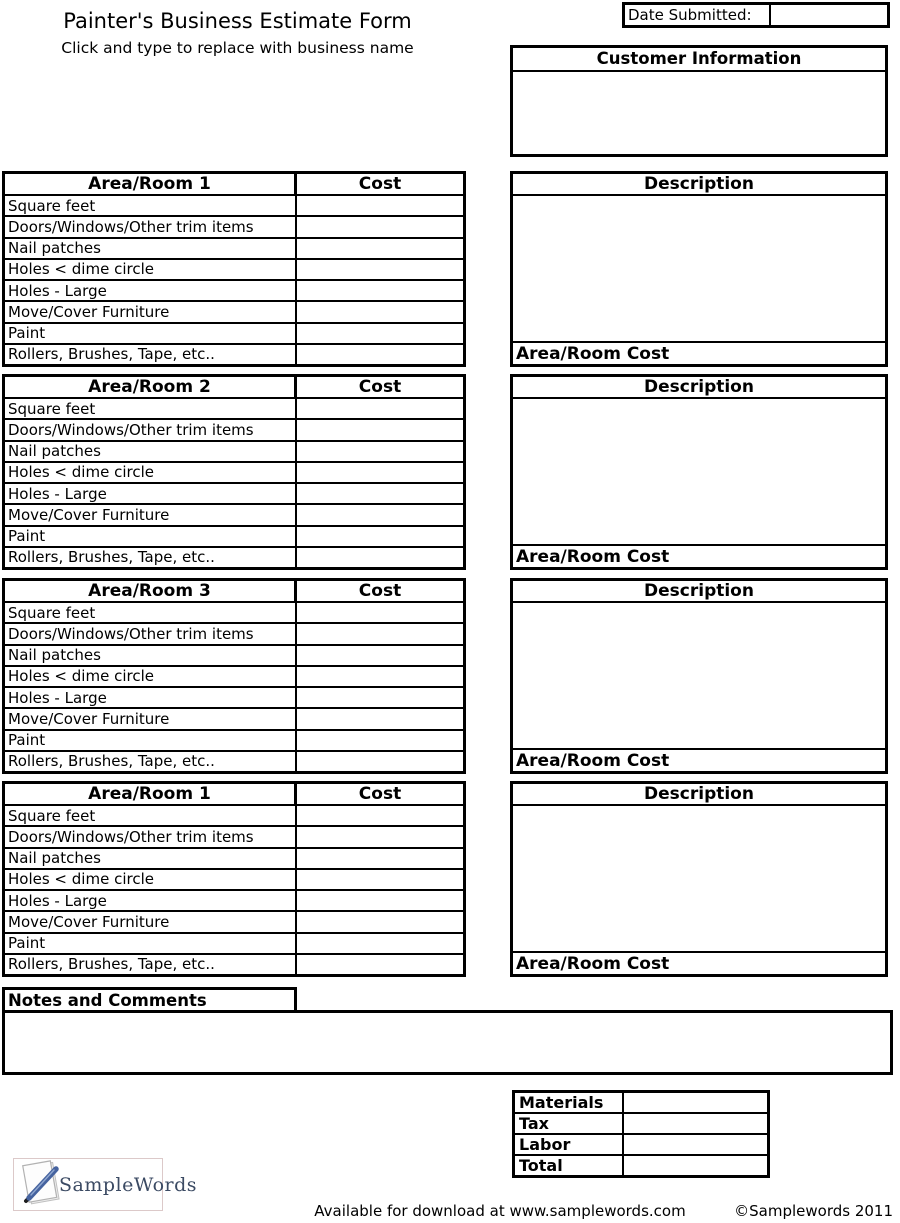 This screenshot has width=900, height=1223. Describe the element at coordinates (756, 15) in the screenshot. I see `date-submitted-box: Date Submitted:` at that location.